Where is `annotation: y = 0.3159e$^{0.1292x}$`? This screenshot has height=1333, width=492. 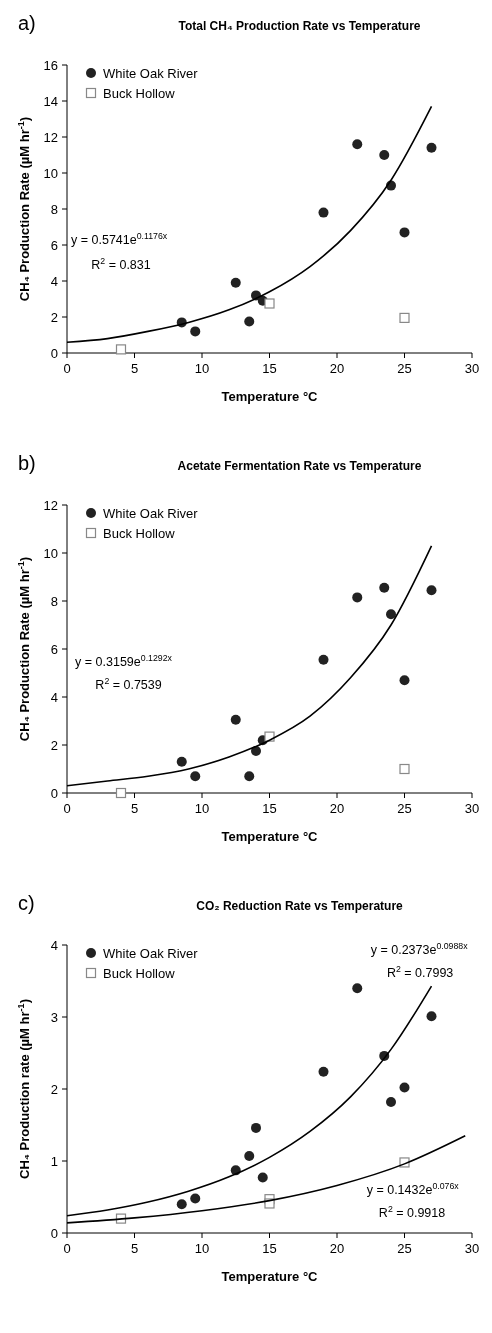
annotation: y = 0.3159e$^{0.1292x}$ is located at coordinates (124, 661).